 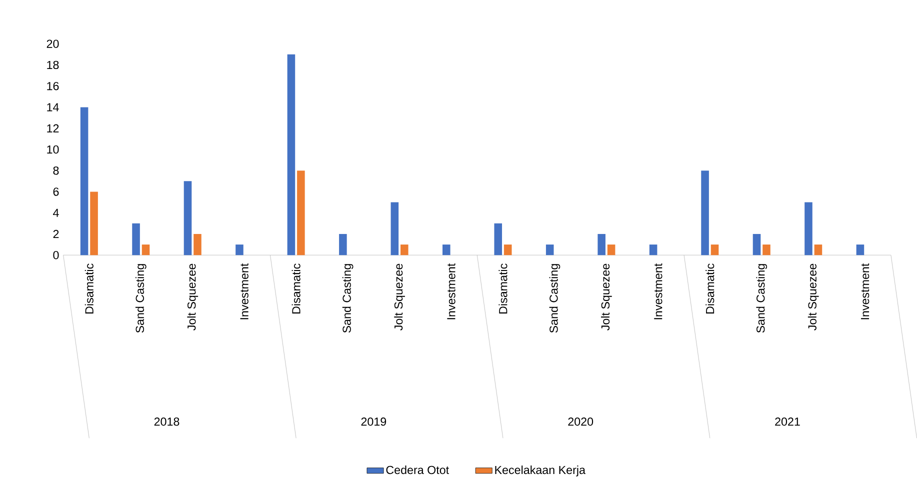 What do you see at coordinates (53, 86) in the screenshot?
I see `y-tick-label: 16` at bounding box center [53, 86].